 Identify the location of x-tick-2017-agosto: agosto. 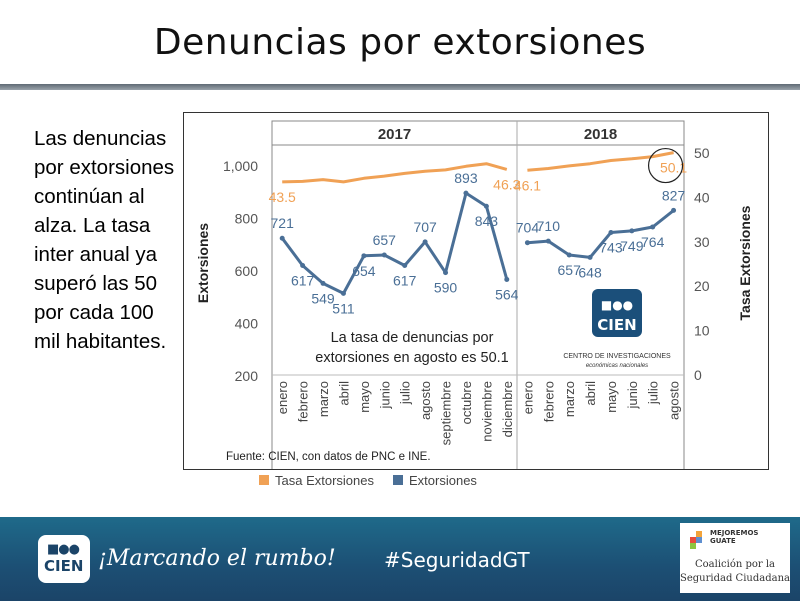
(425, 400).